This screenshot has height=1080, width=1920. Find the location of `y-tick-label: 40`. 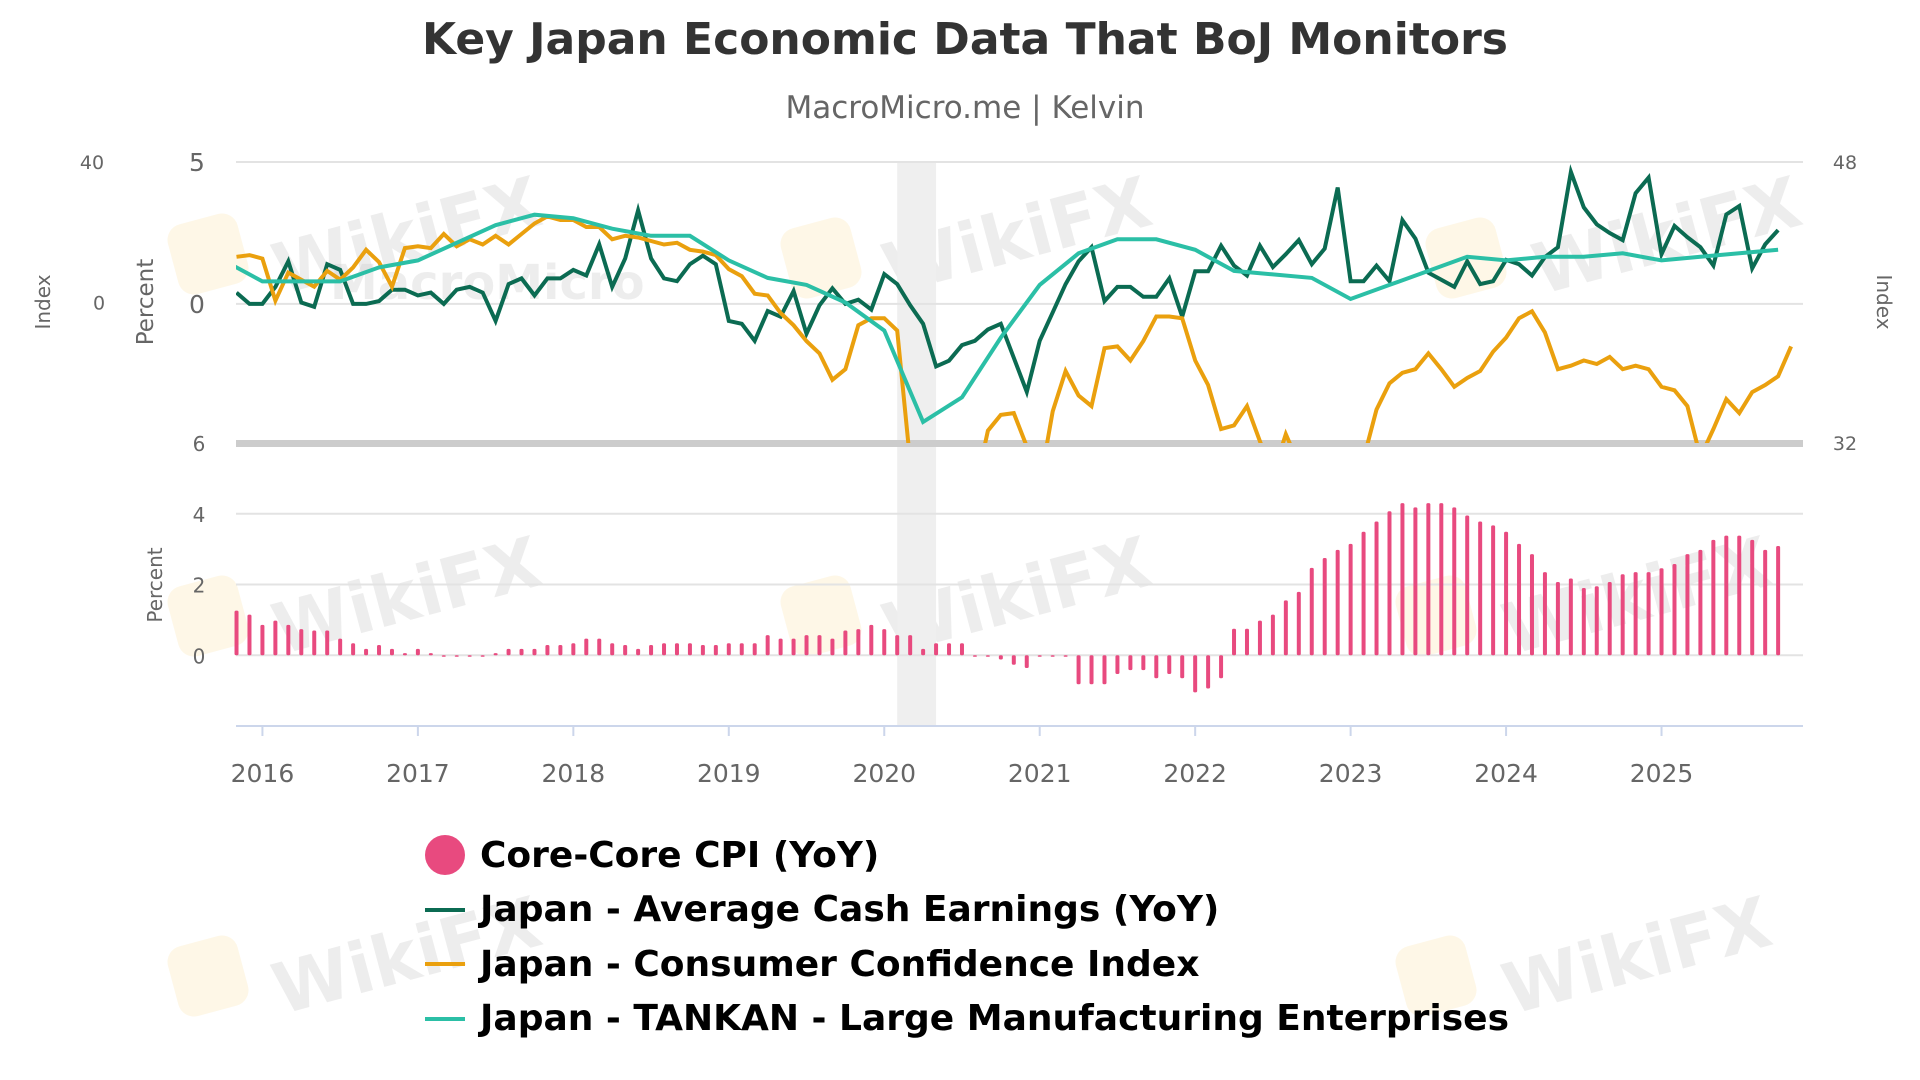

y-tick-label: 40 is located at coordinates (92, 163).